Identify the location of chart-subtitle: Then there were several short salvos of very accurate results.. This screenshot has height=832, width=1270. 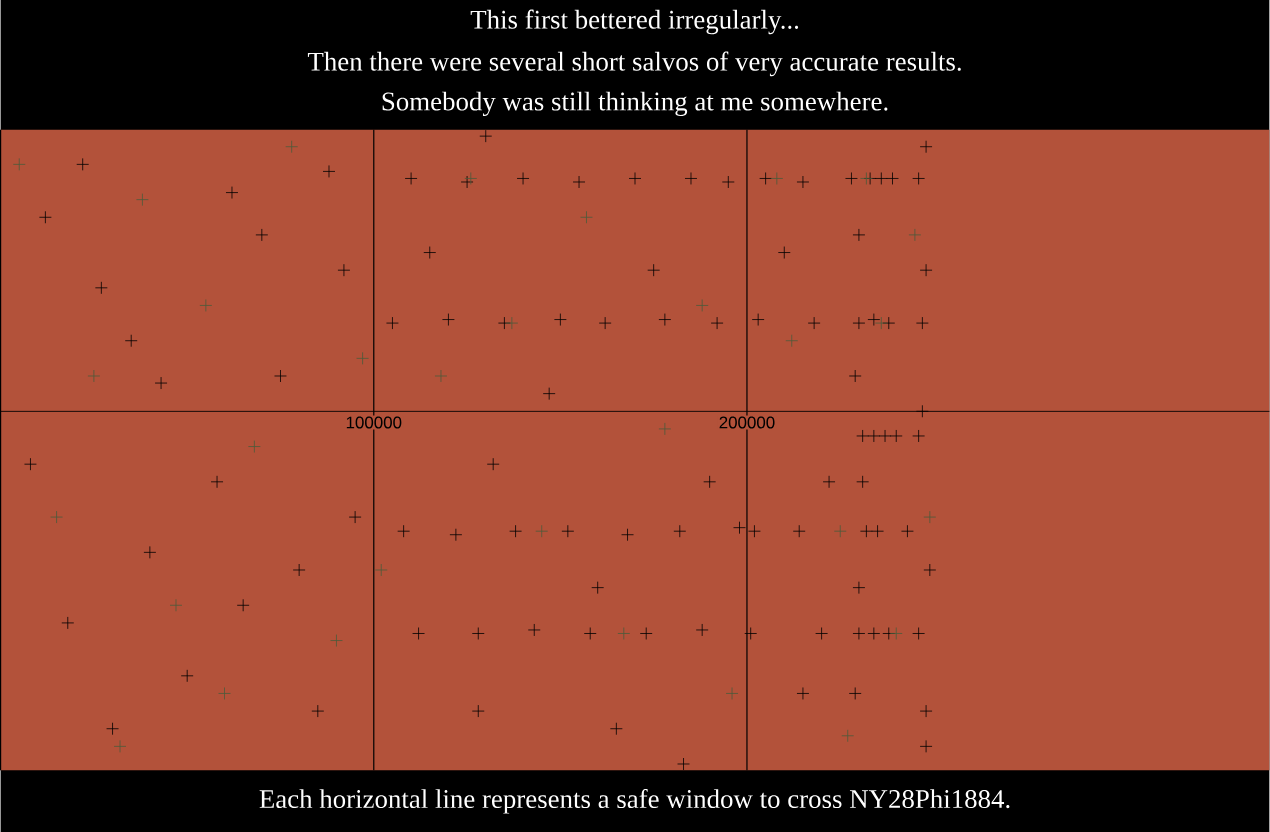
(634, 64).